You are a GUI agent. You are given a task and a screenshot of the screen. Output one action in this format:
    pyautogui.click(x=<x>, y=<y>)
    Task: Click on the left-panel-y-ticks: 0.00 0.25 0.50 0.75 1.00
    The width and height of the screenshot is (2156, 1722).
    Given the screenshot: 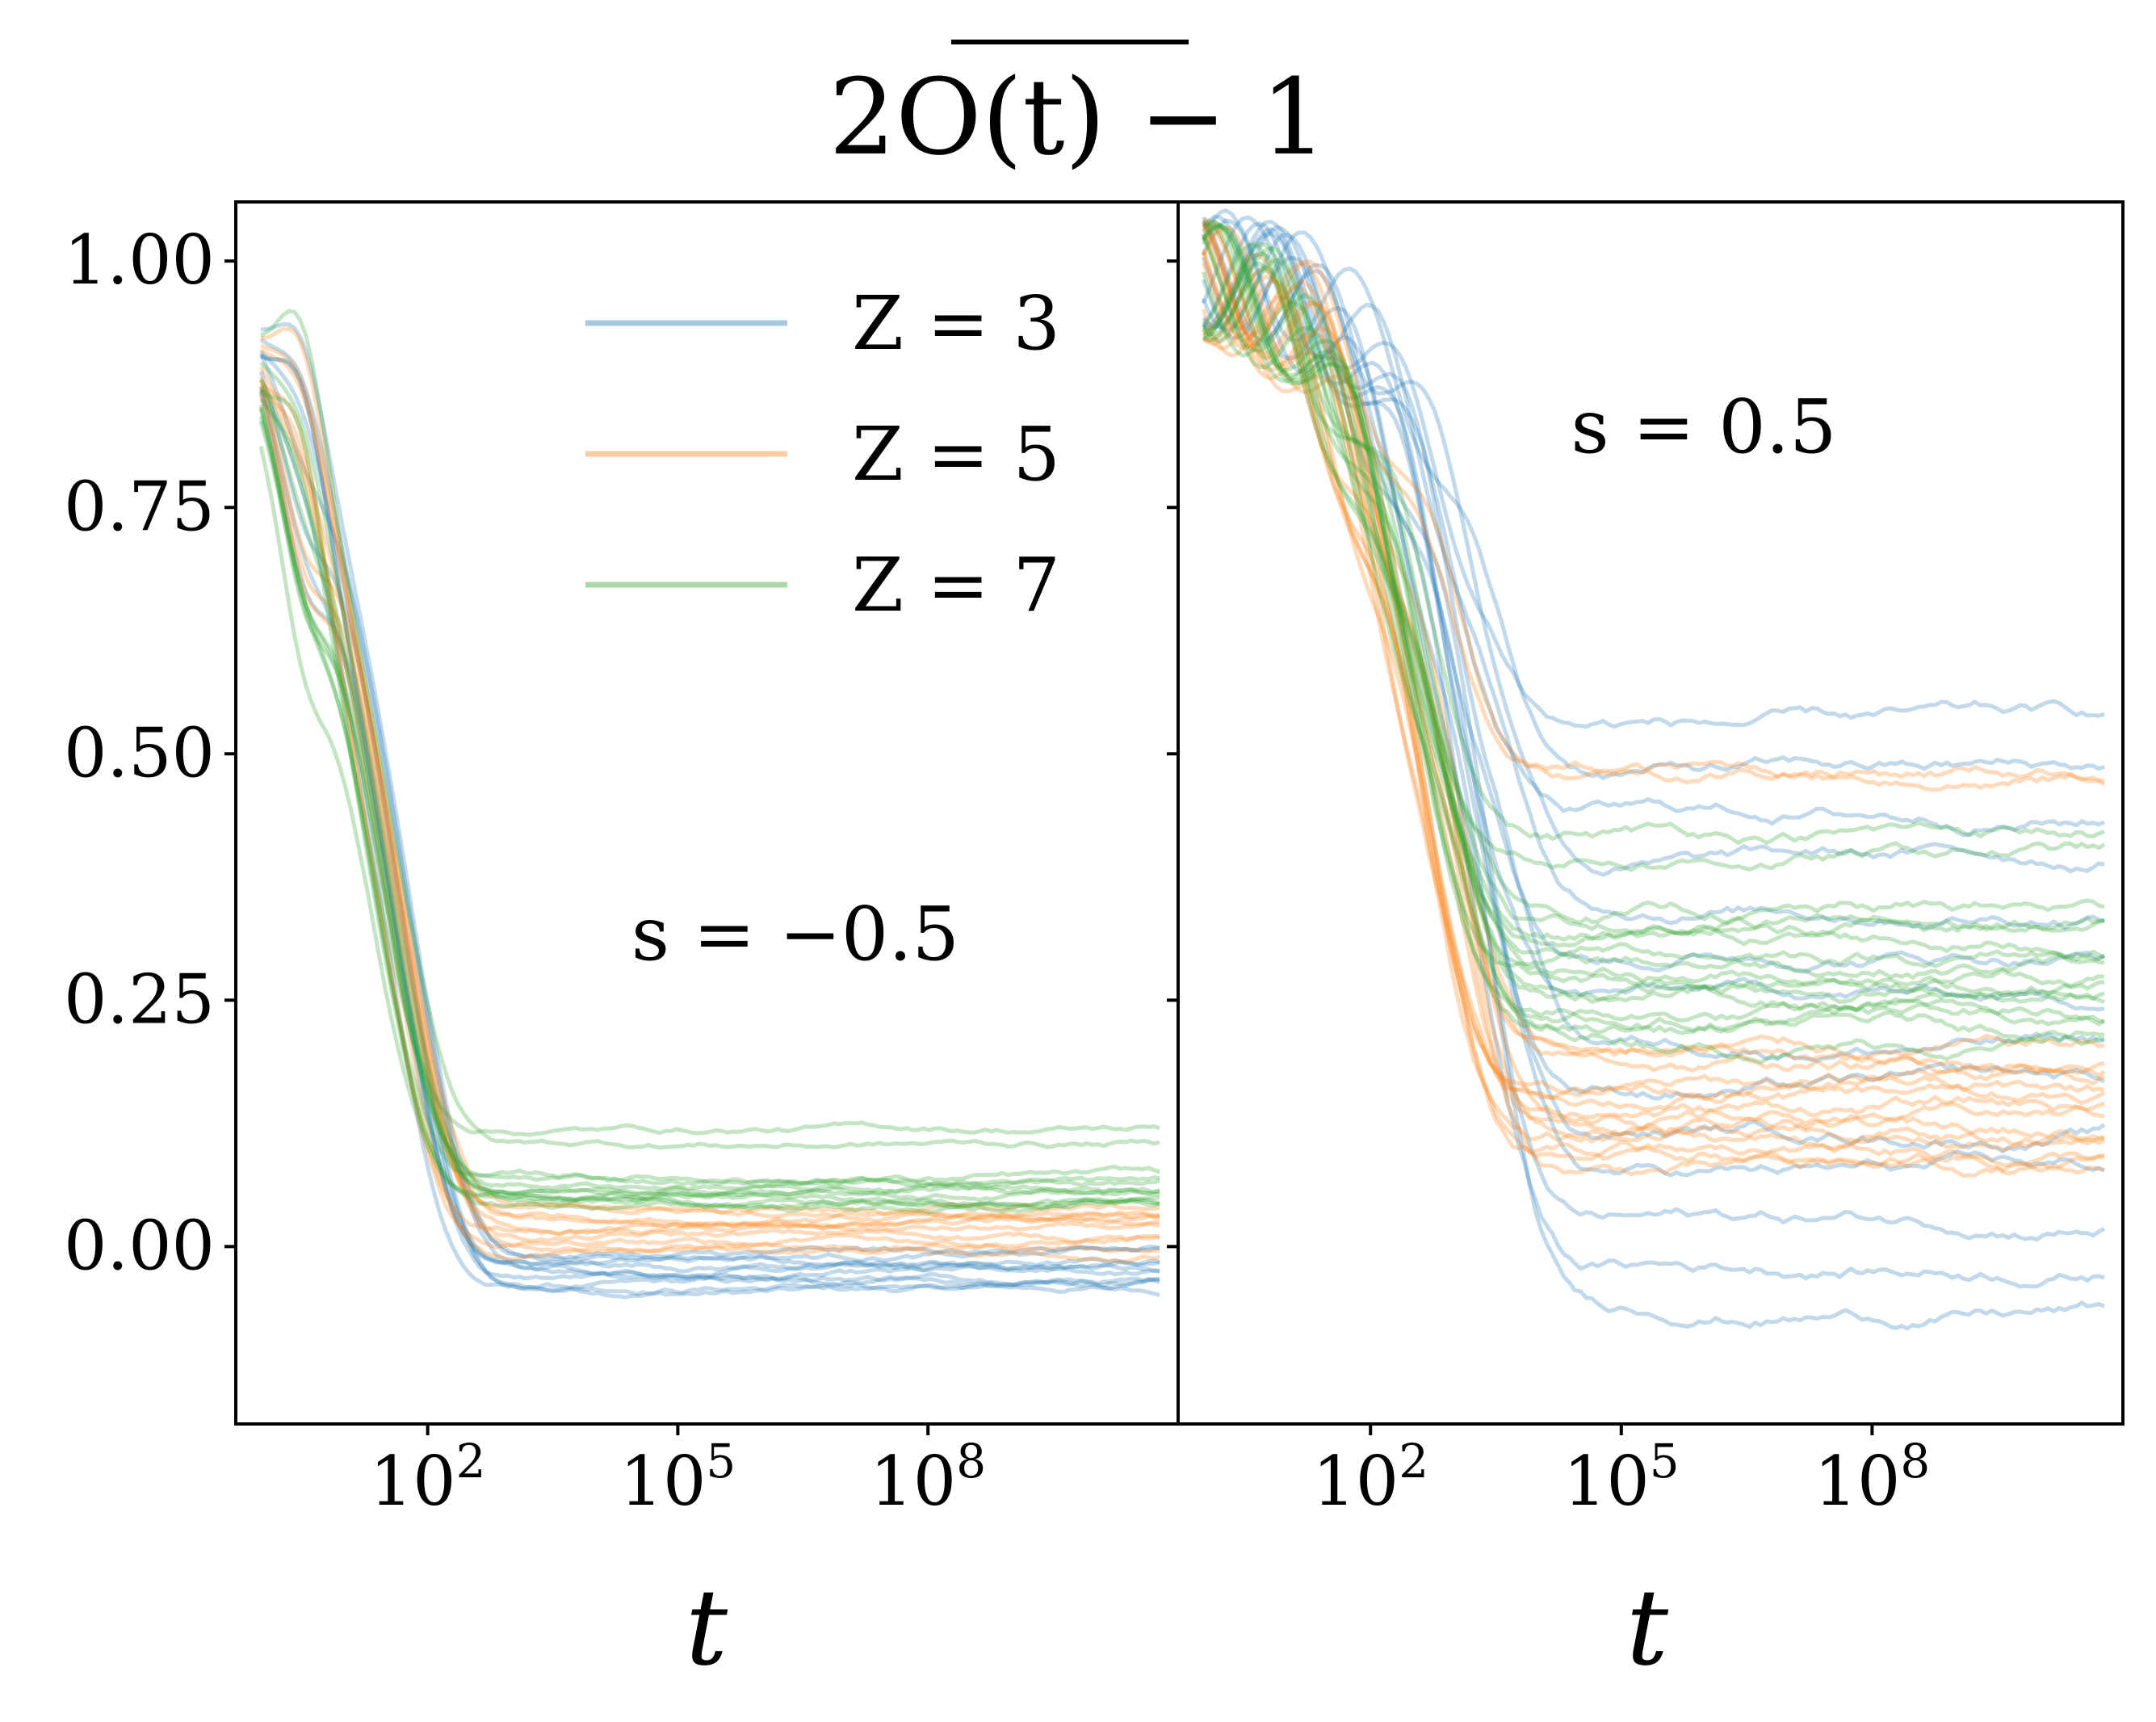 What is the action you would take?
    pyautogui.click(x=150, y=753)
    